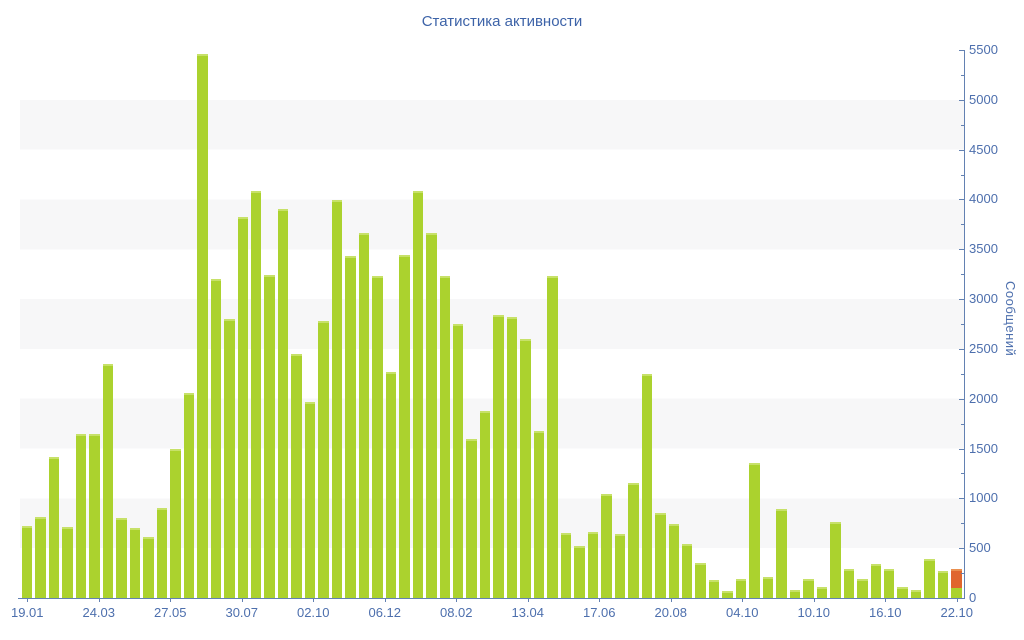 The image size is (1024, 640). I want to click on x-axis-date-label: 19.01, so click(27, 612).